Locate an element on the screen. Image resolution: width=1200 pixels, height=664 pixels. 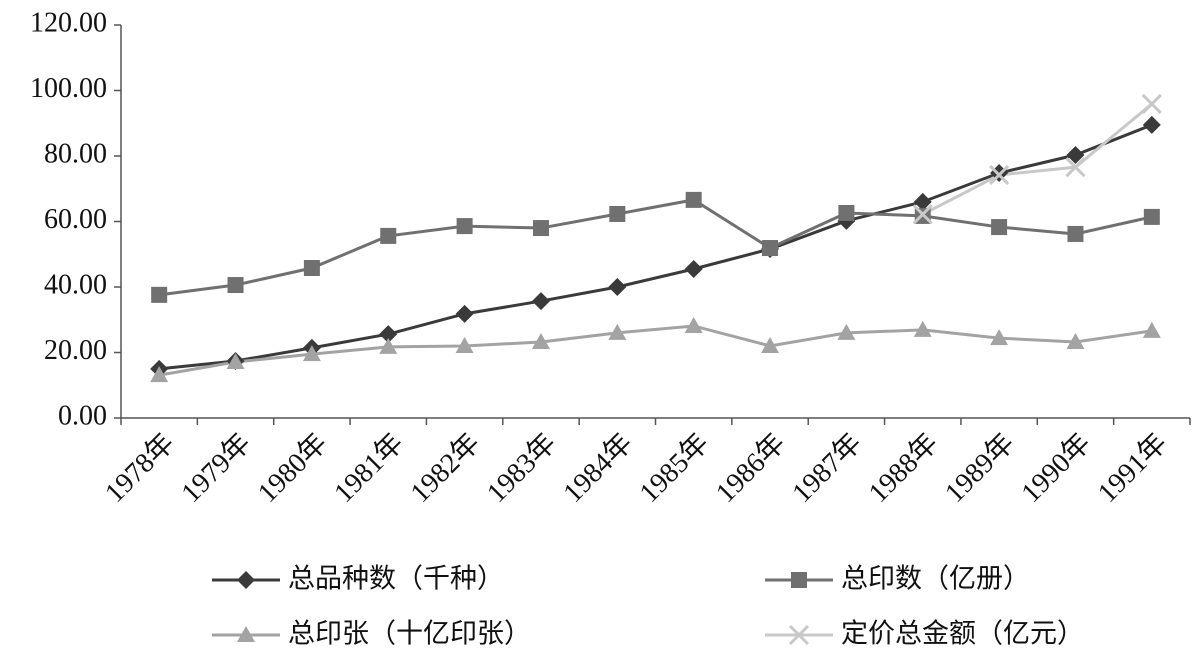
y-tick-label: 20.00 is located at coordinates (75, 350).